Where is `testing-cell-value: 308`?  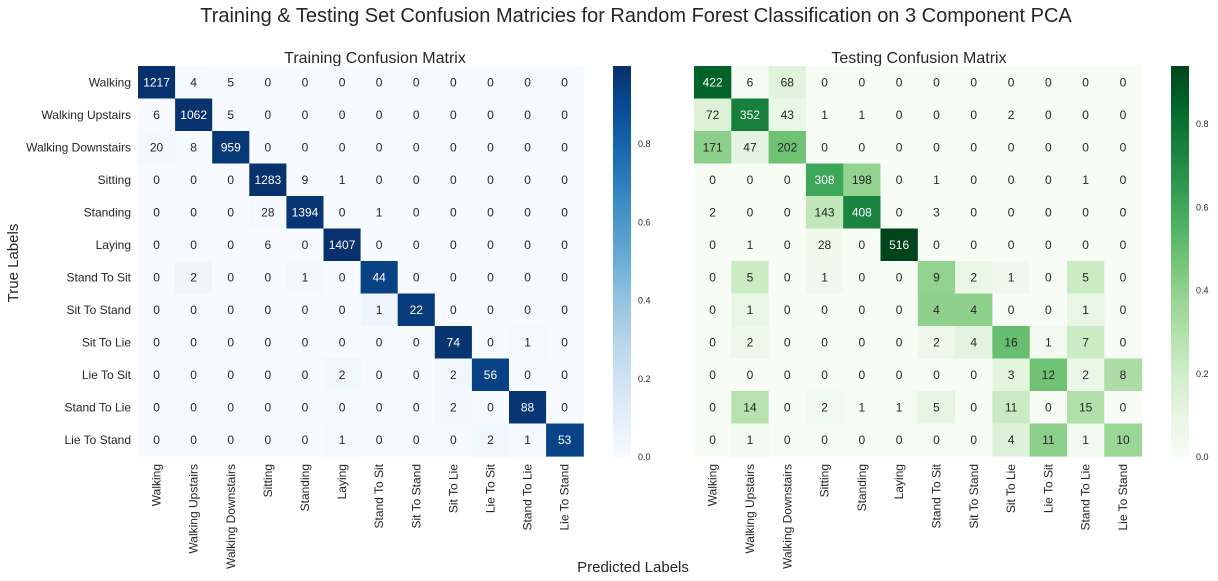
testing-cell-value: 308 is located at coordinates (825, 180).